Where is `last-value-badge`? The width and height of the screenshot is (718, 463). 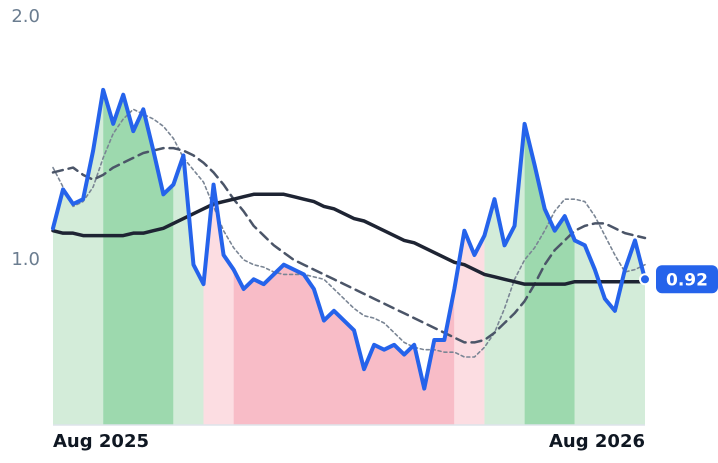 last-value-badge is located at coordinates (687, 279).